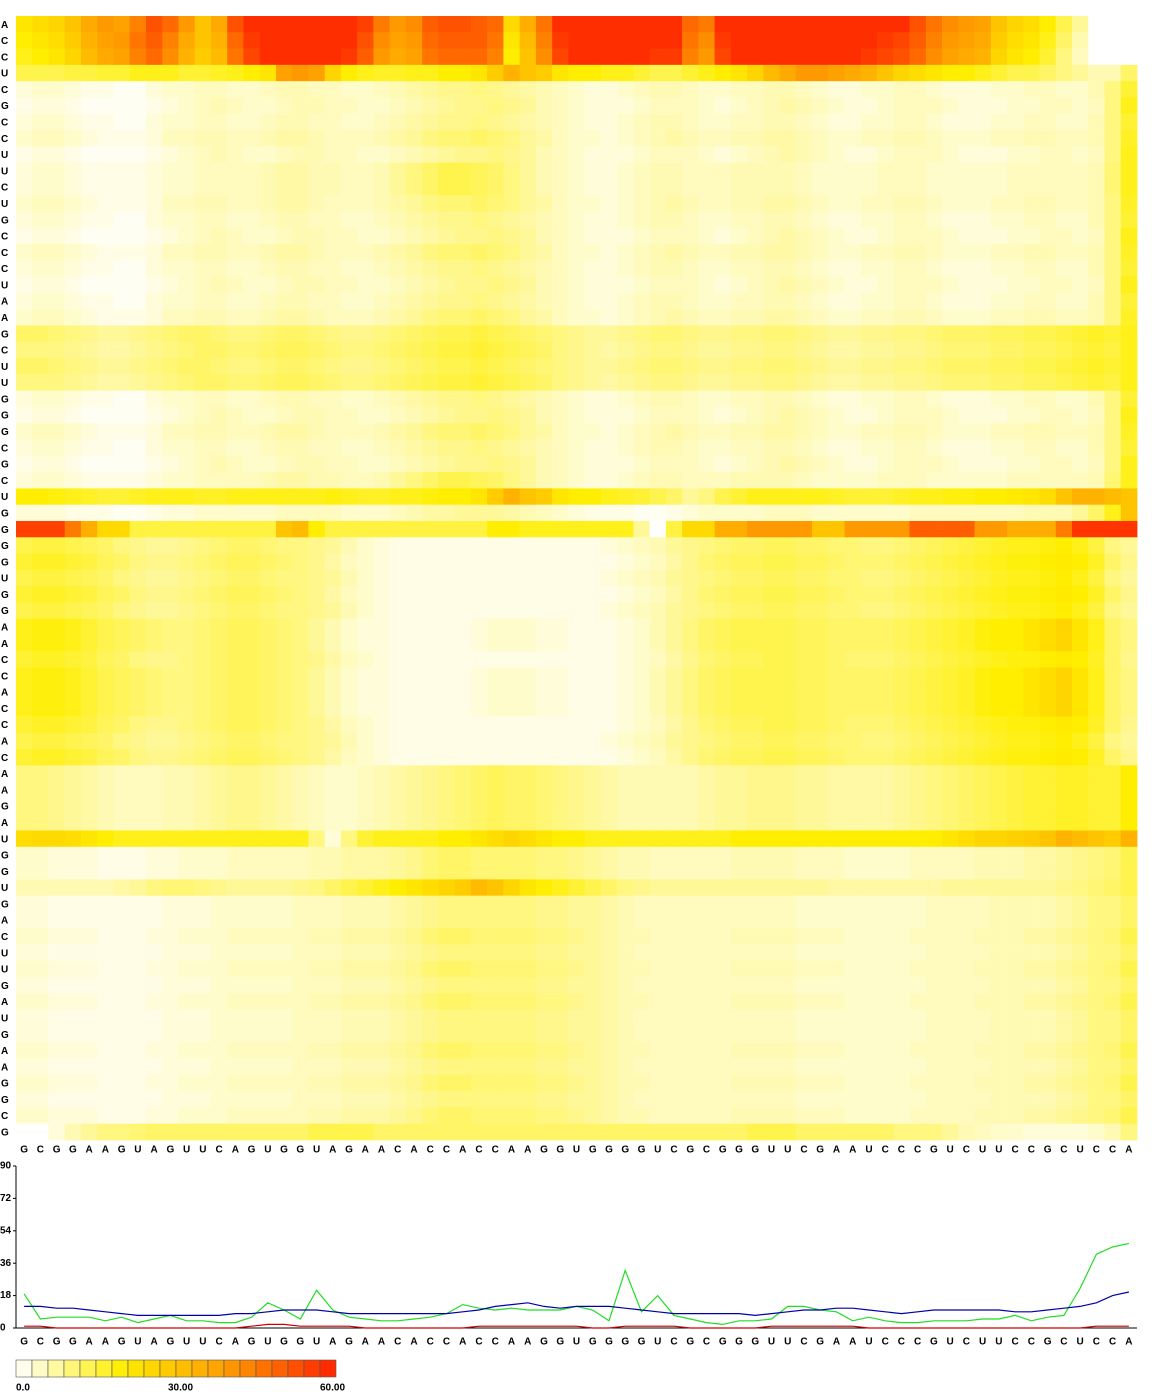 The image size is (1152, 1392). I want to click on column-label: A, so click(836, 1150).